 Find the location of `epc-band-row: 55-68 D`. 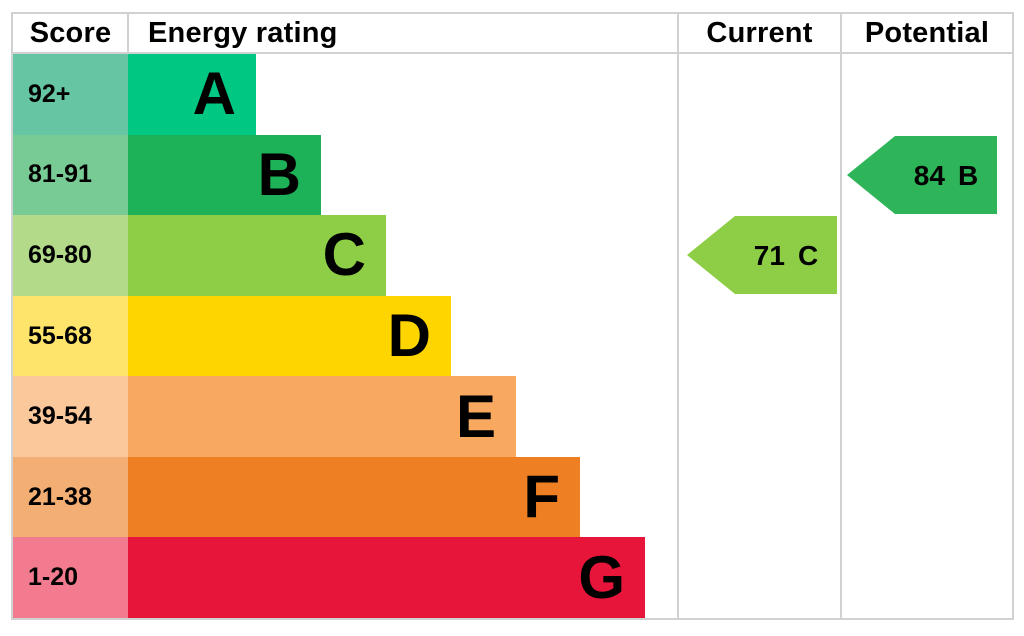

epc-band-row: 55-68 D is located at coordinates (512, 336).